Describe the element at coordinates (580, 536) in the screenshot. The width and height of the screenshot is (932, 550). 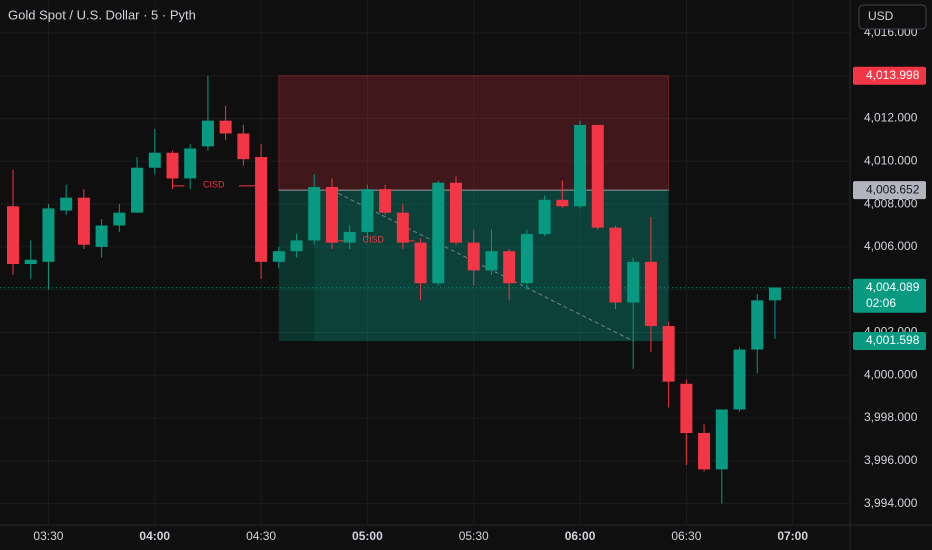
I see `x-tick-label: 06:00` at that location.